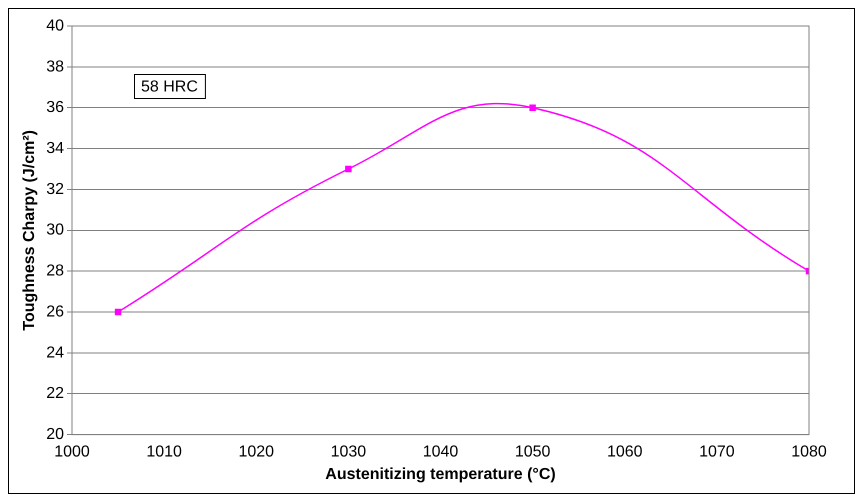 The width and height of the screenshot is (863, 502). What do you see at coordinates (55, 393) in the screenshot?
I see `y-tick-label: 22` at bounding box center [55, 393].